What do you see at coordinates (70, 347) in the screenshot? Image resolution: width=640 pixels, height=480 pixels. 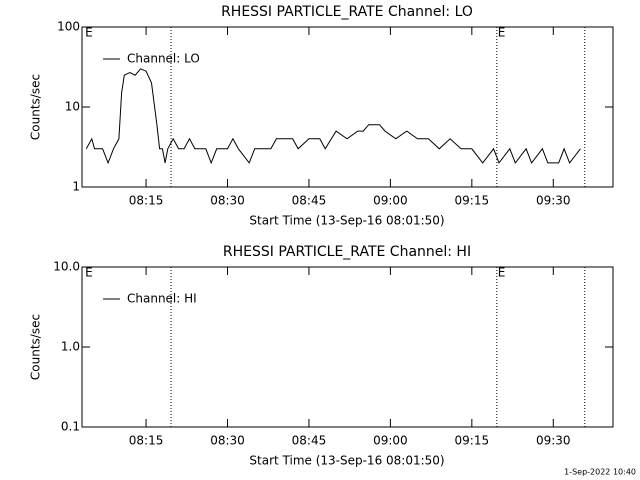 I see `y-tick-label: 1.0` at bounding box center [70, 347].